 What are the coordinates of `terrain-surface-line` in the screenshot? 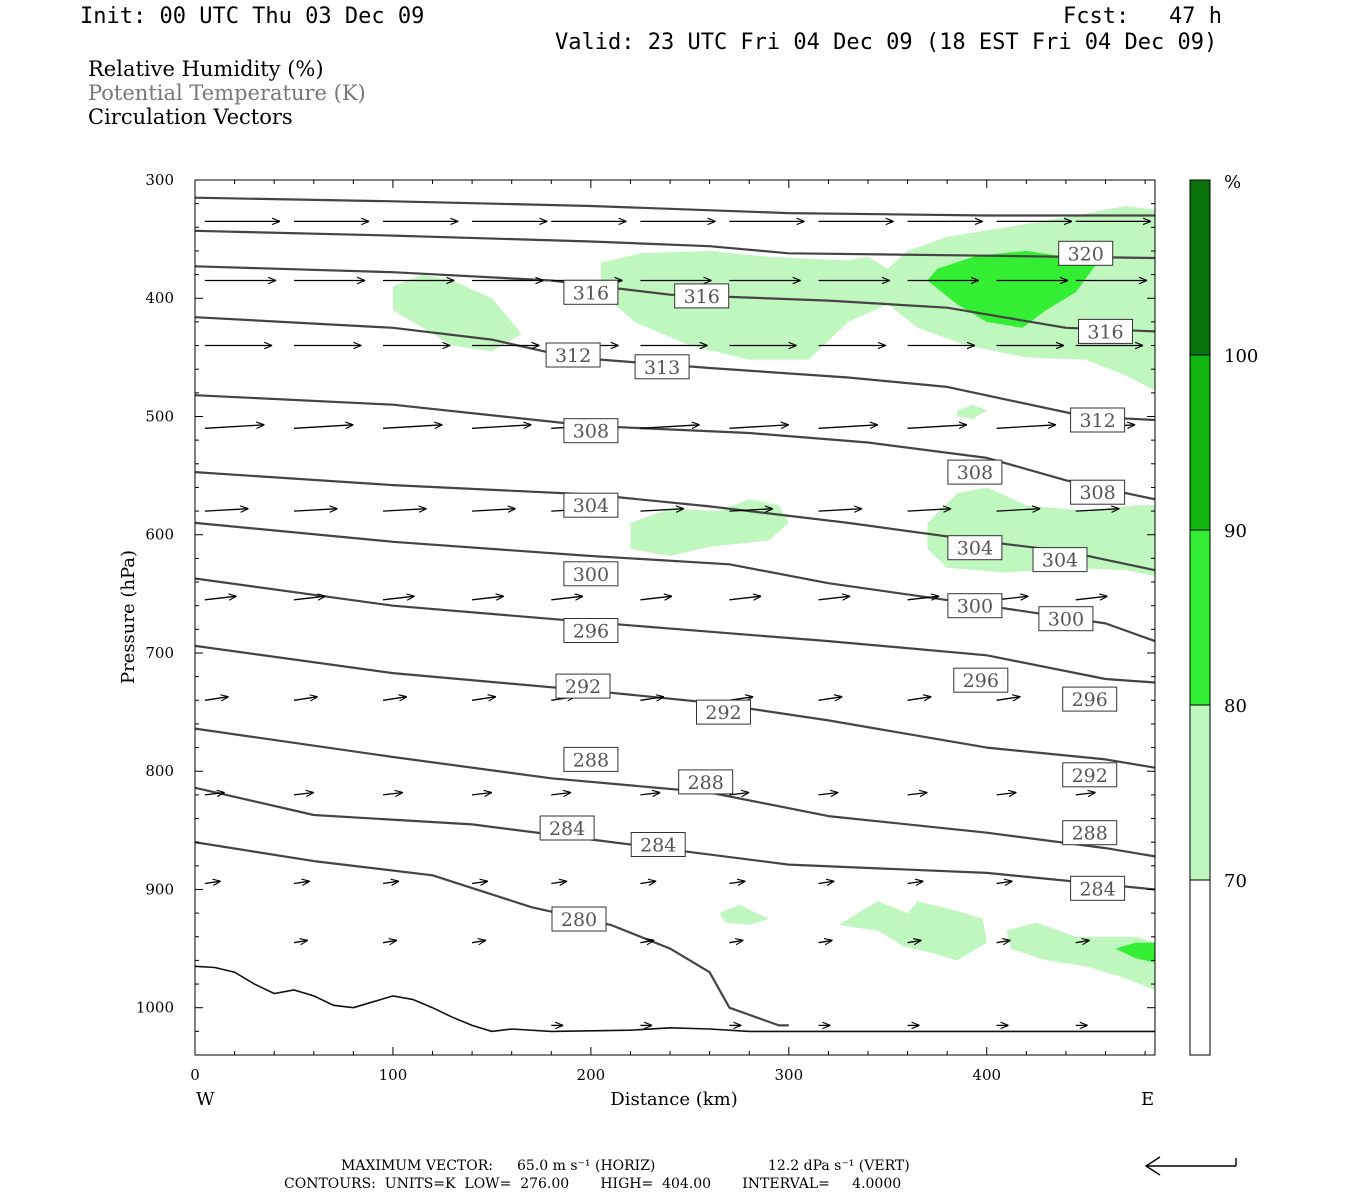 It's located at (675, 999).